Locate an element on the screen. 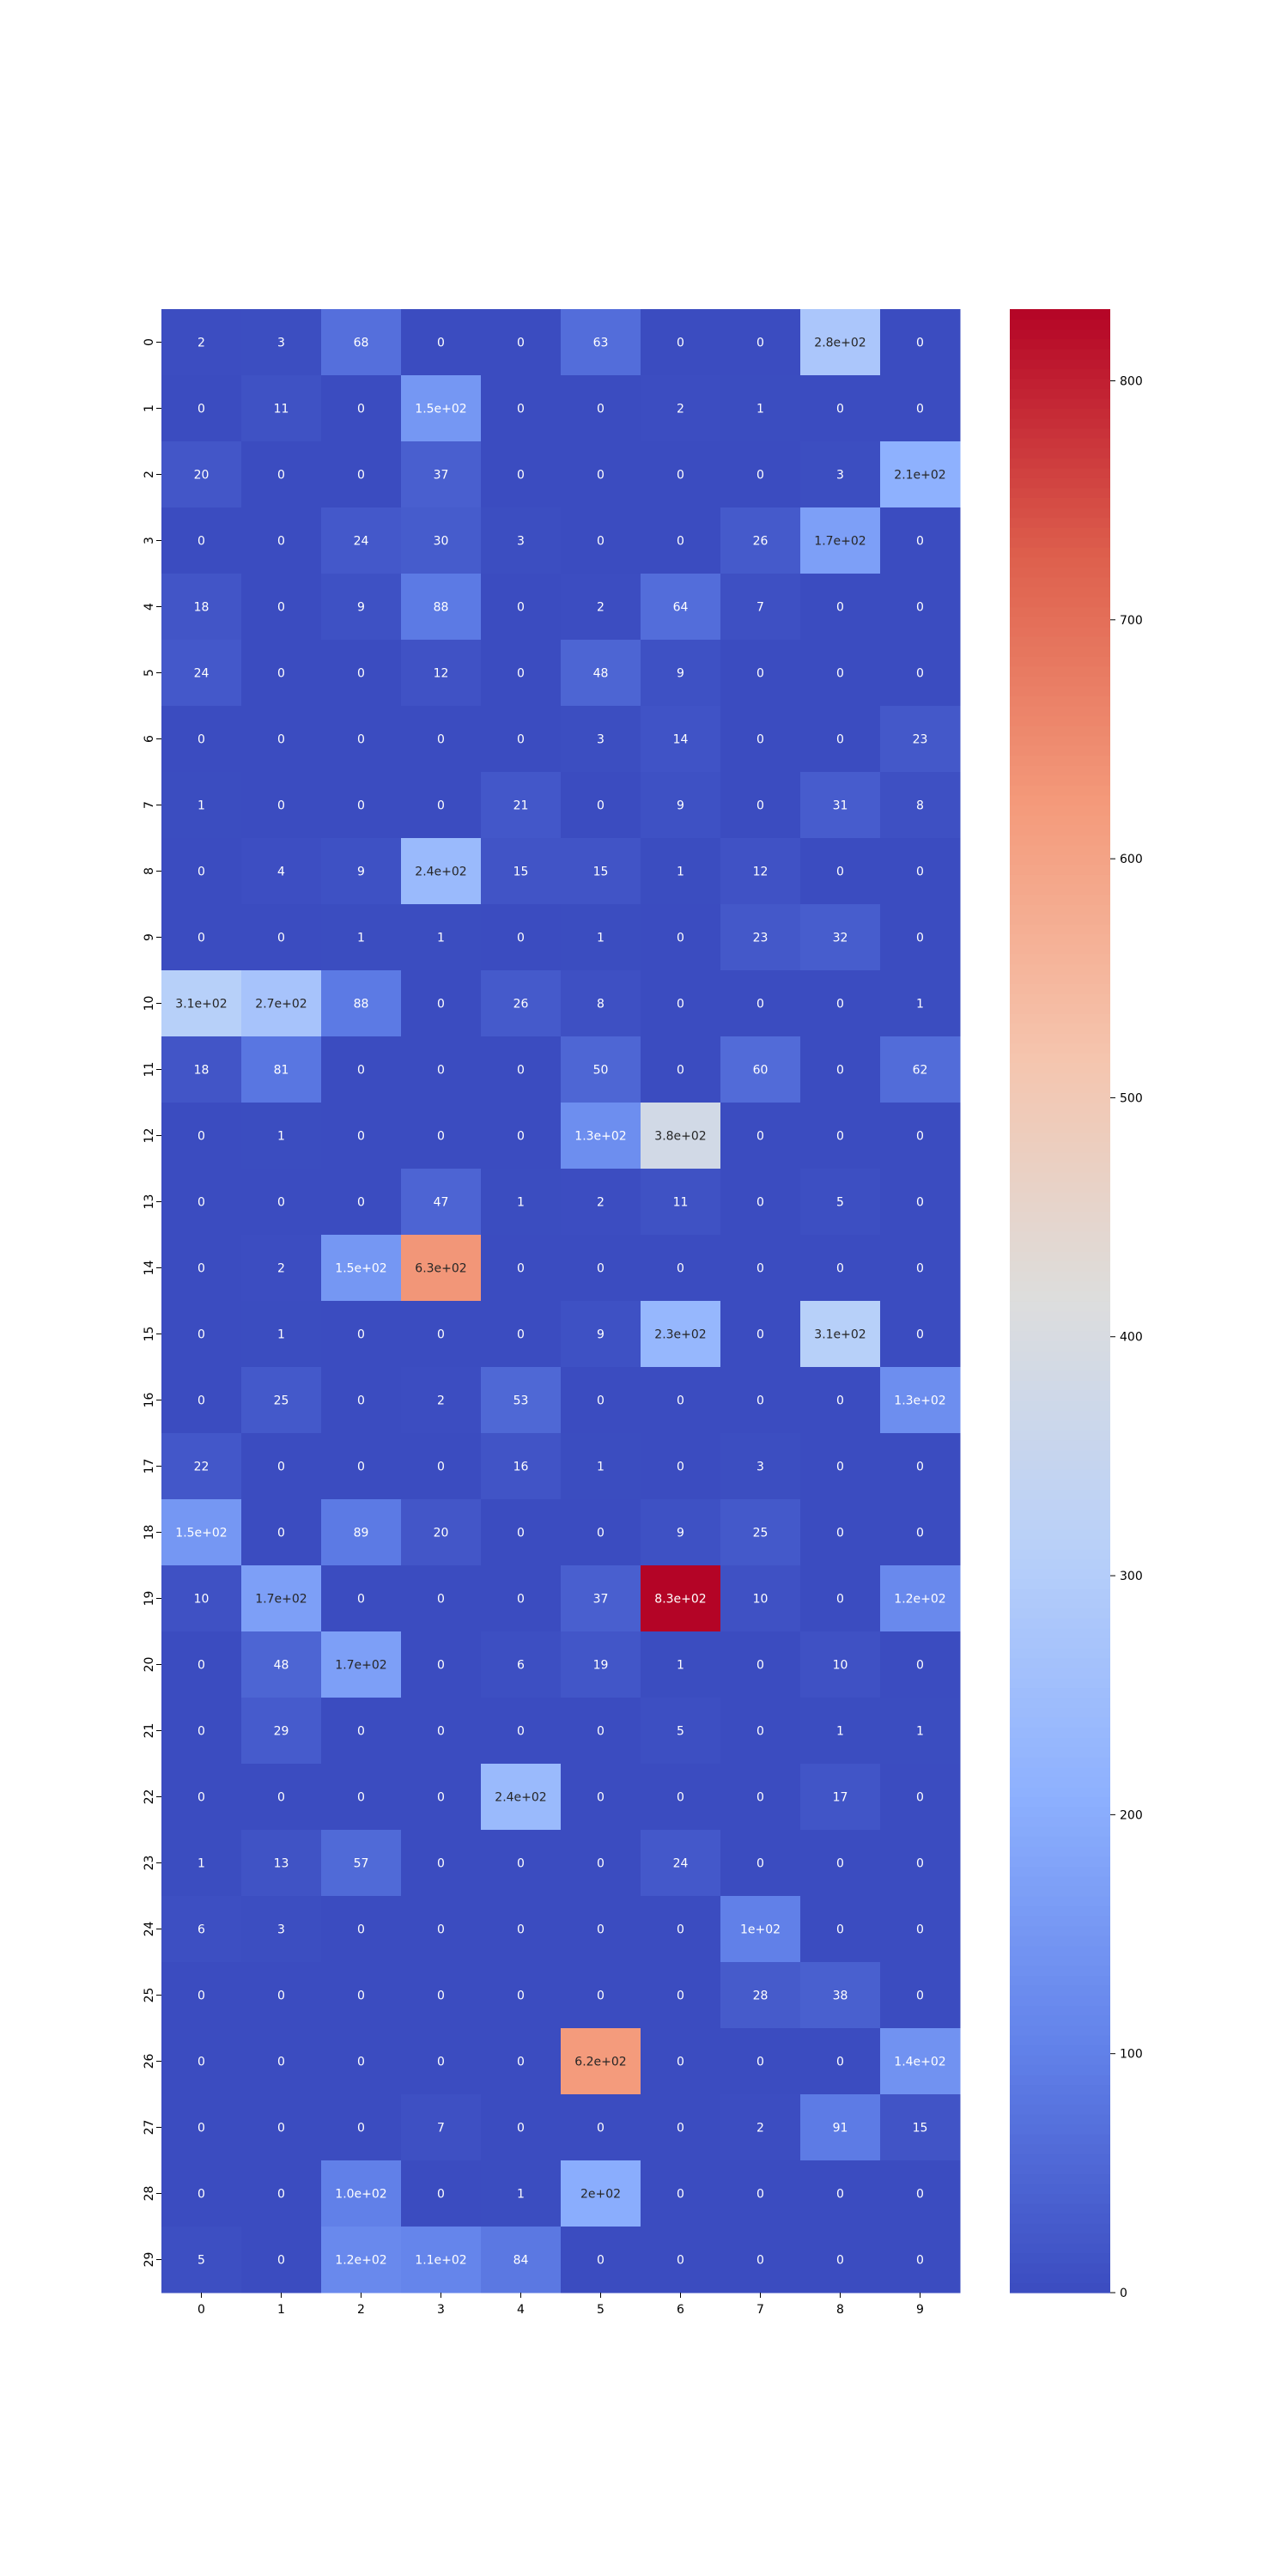 The height and width of the screenshot is (2576, 1288). y-tick-label: 22 is located at coordinates (149, 1797).